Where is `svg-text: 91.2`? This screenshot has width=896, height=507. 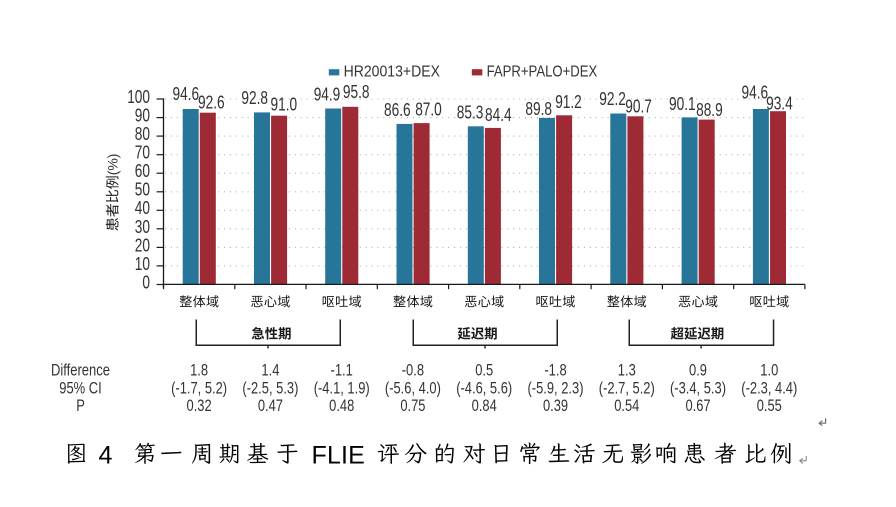
svg-text: 91.2 is located at coordinates (568, 102).